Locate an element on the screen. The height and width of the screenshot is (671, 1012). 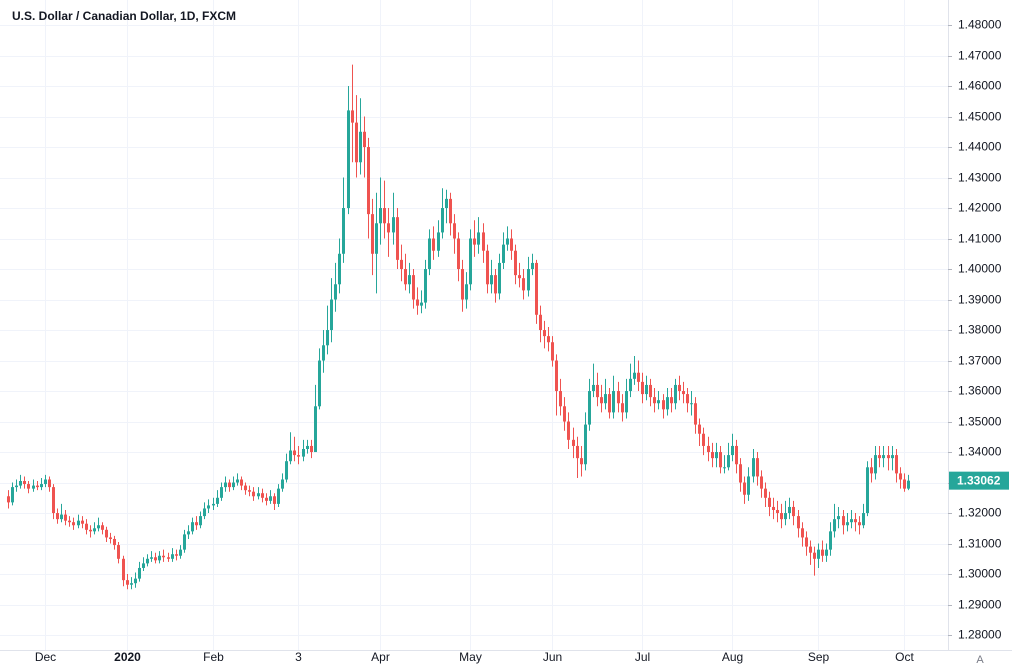
x-tick-label: Jul is located at coordinates (642, 657).